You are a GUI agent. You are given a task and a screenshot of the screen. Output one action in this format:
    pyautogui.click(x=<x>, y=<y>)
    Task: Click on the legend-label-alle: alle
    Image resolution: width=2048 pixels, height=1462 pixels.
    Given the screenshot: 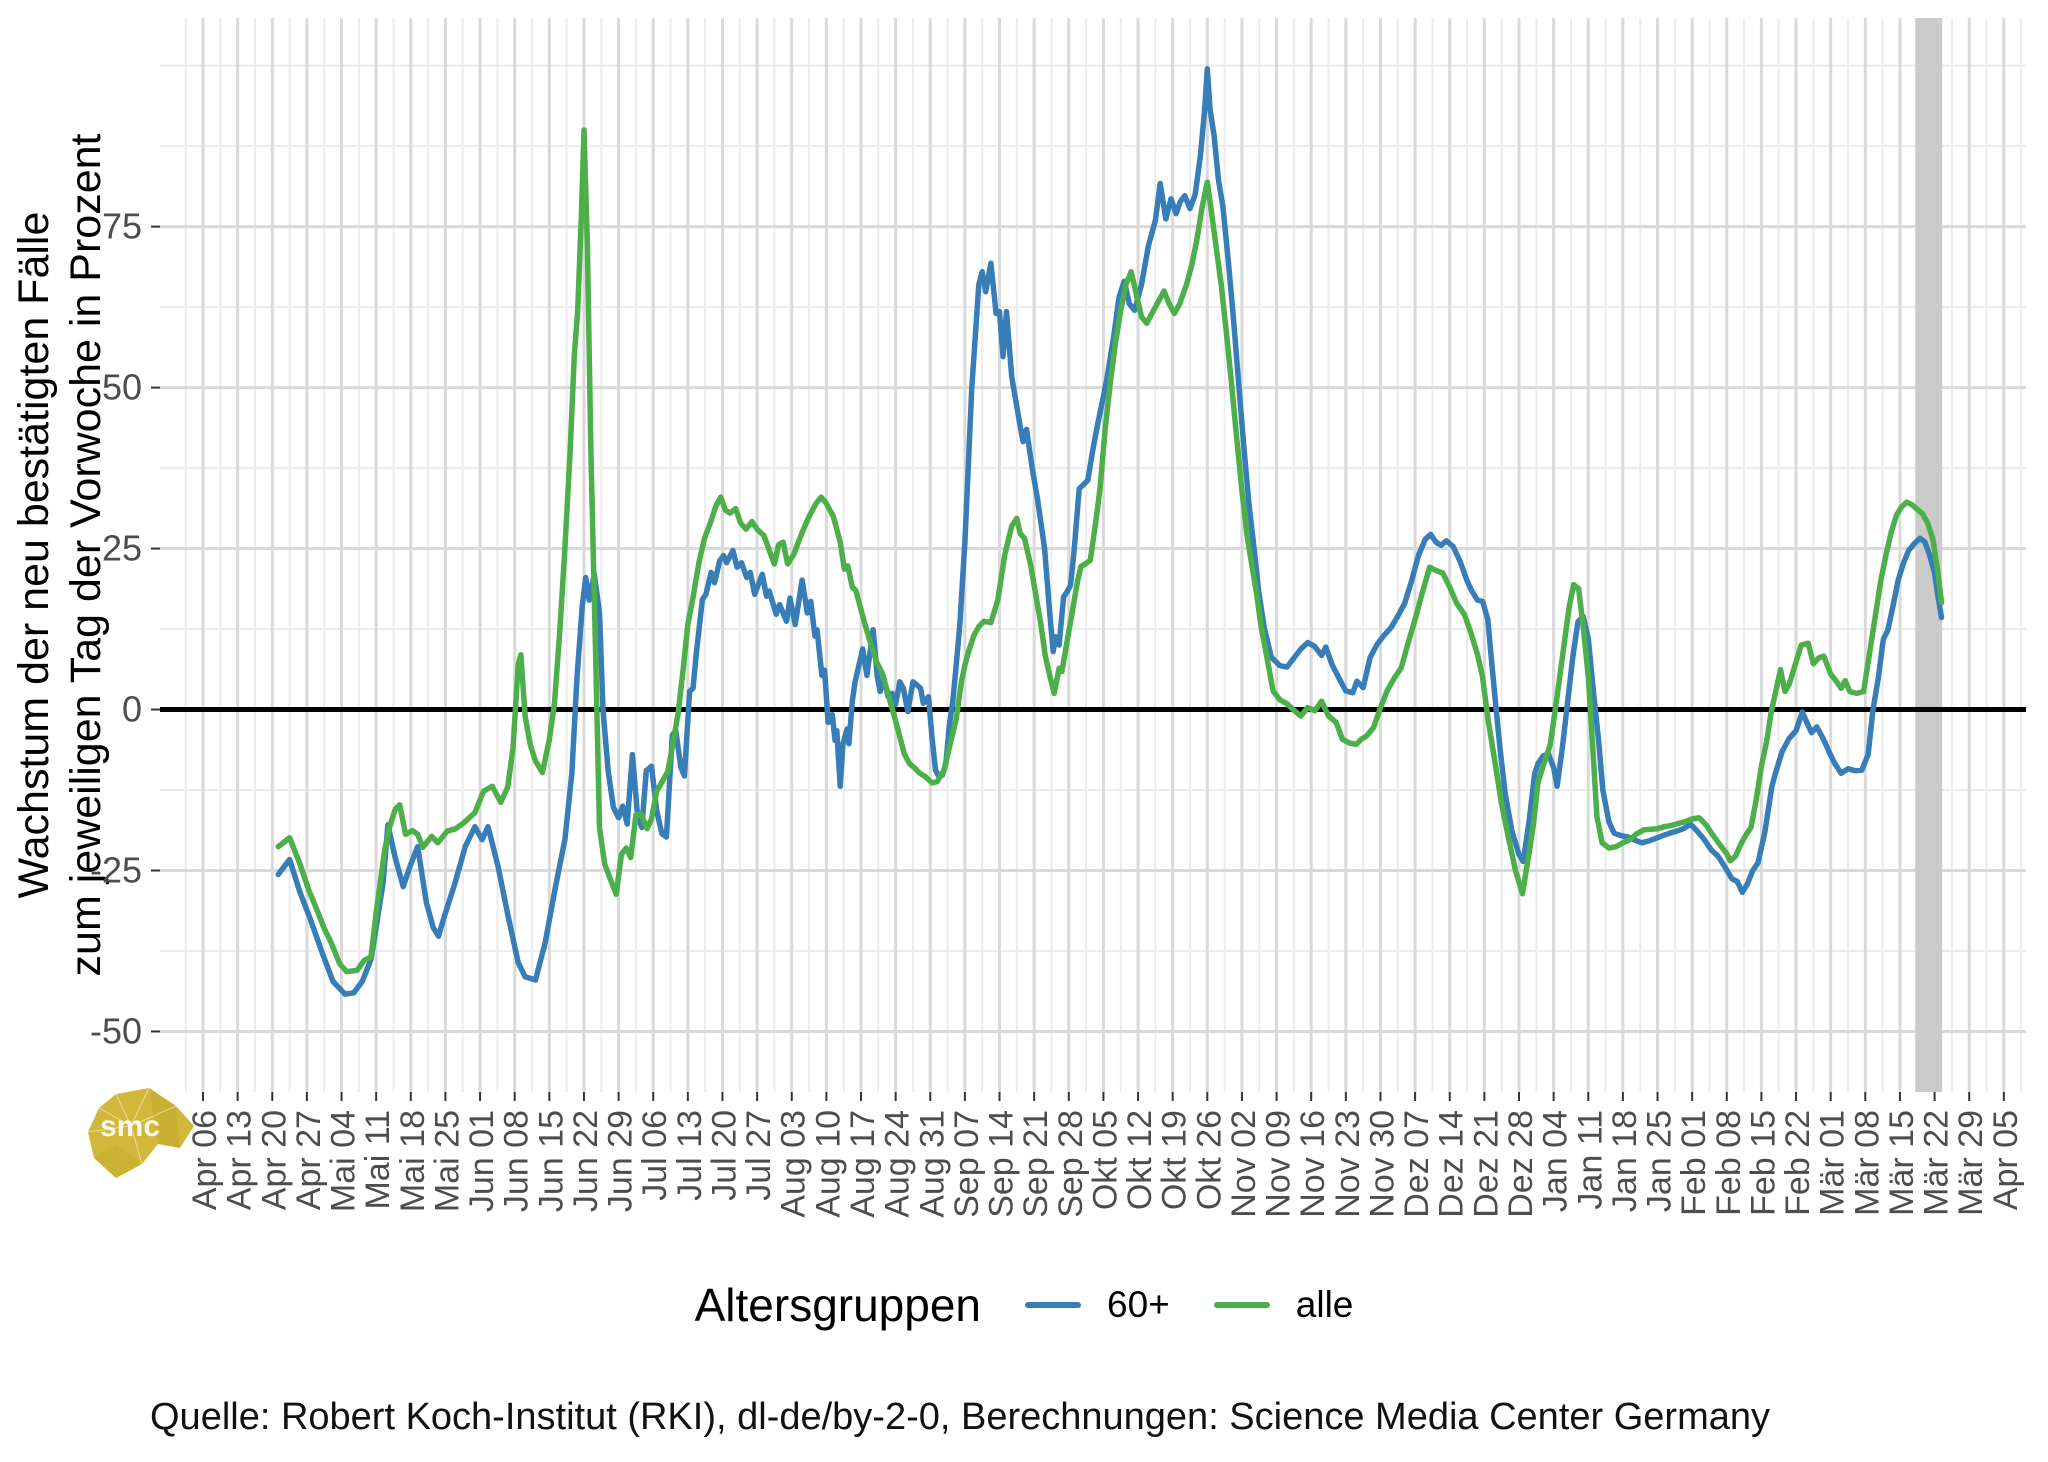 What is the action you would take?
    pyautogui.click(x=1324, y=1304)
    